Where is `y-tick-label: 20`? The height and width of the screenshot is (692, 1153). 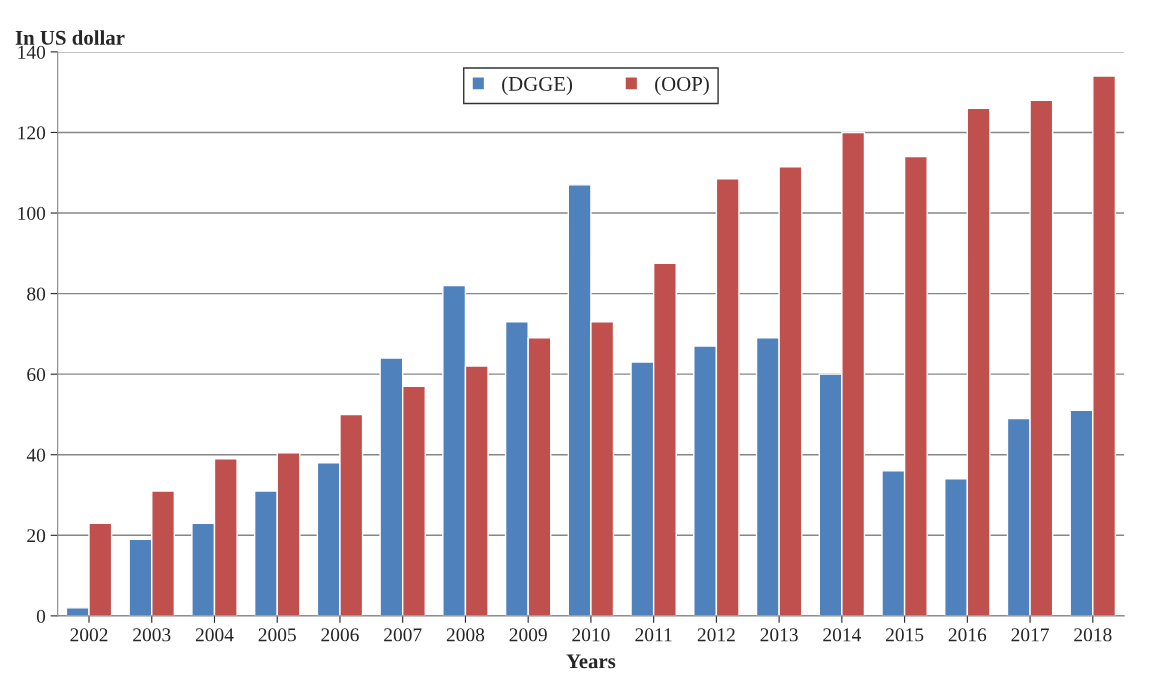
y-tick-label: 20 is located at coordinates (36, 536).